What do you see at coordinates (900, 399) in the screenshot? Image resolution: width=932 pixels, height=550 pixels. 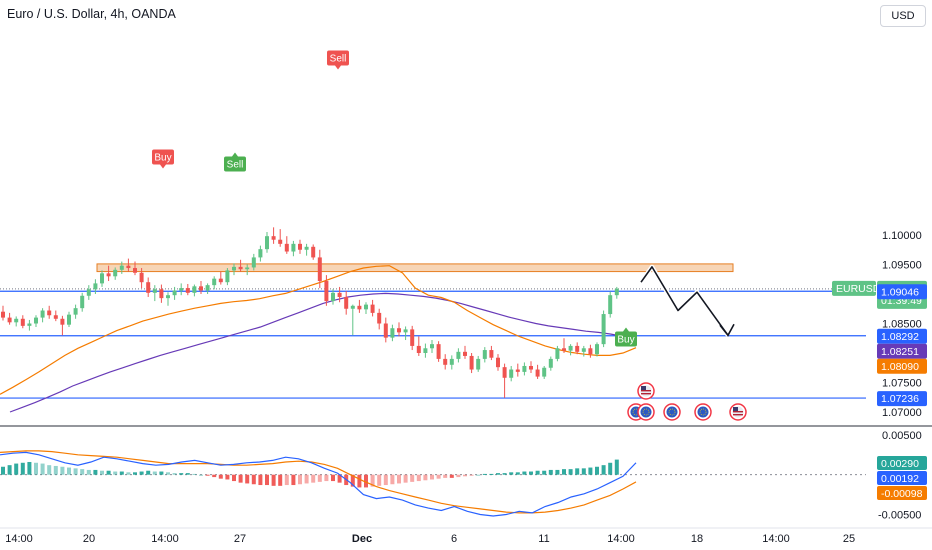 I see `price-label-text: 1.07236` at bounding box center [900, 399].